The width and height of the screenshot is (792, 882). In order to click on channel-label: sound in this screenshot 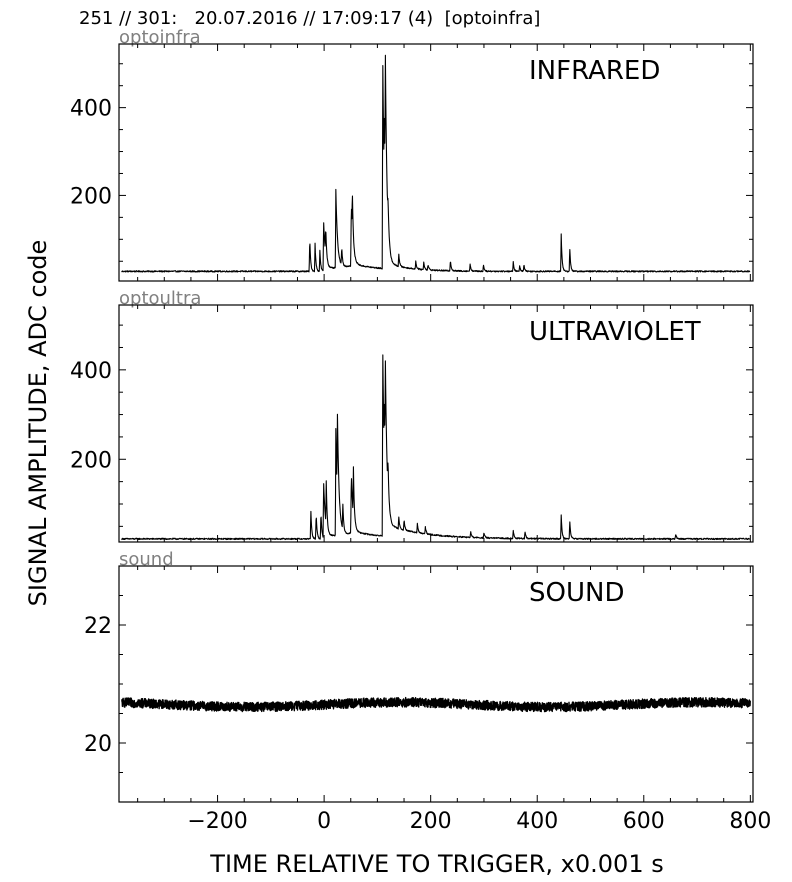, I will do `click(146, 559)`.